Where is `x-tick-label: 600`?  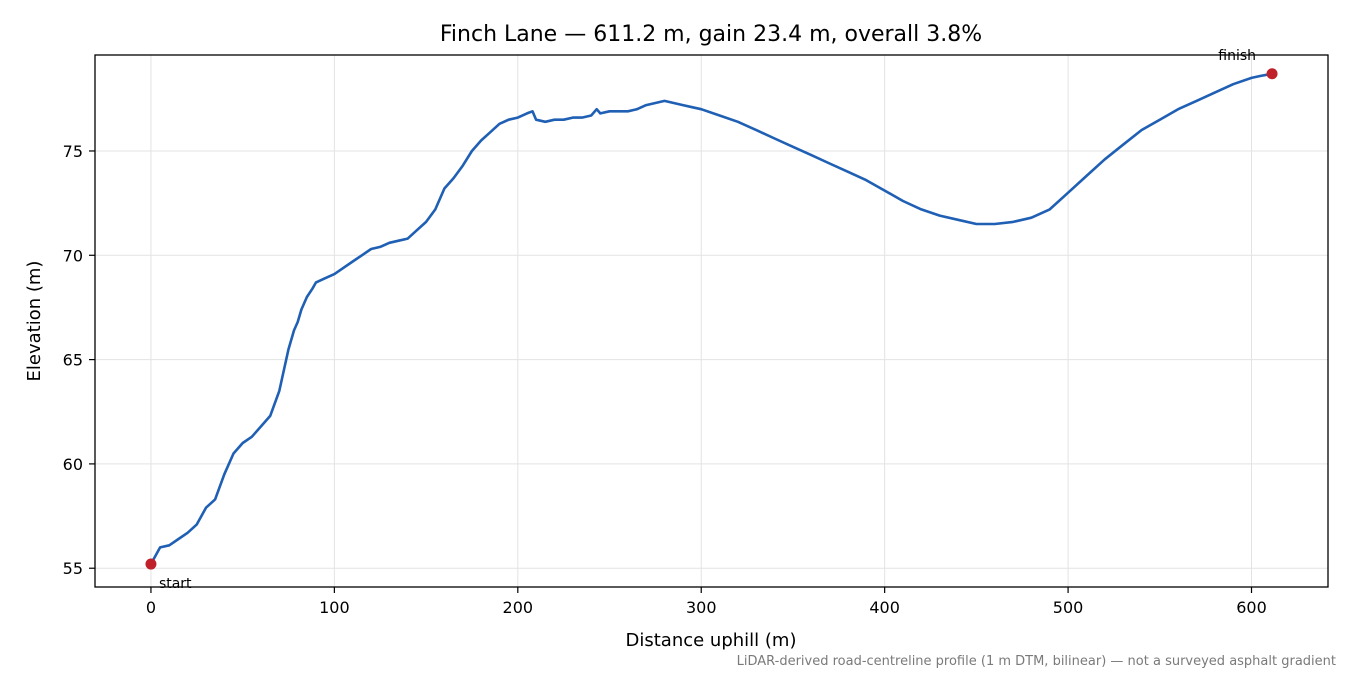 x-tick-label: 600 is located at coordinates (1251, 607).